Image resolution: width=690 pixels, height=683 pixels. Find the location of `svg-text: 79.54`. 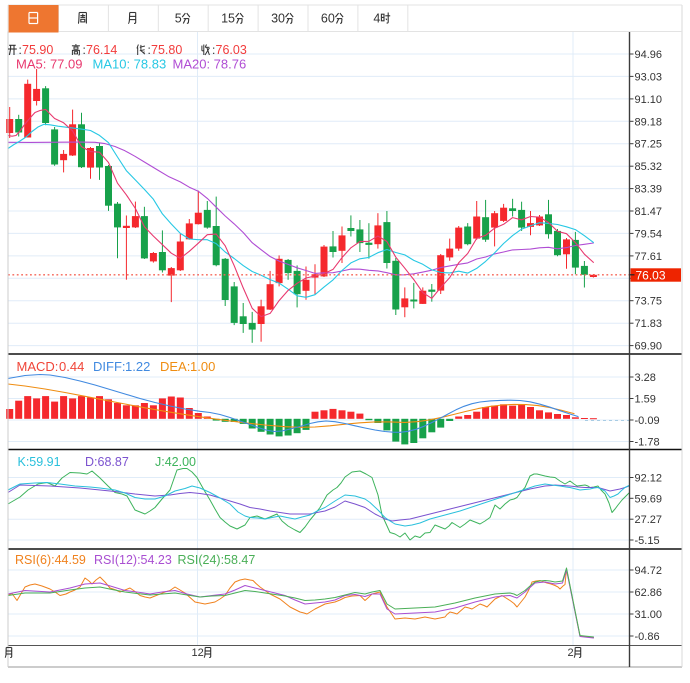

svg-text: 79.54 is located at coordinates (649, 234).